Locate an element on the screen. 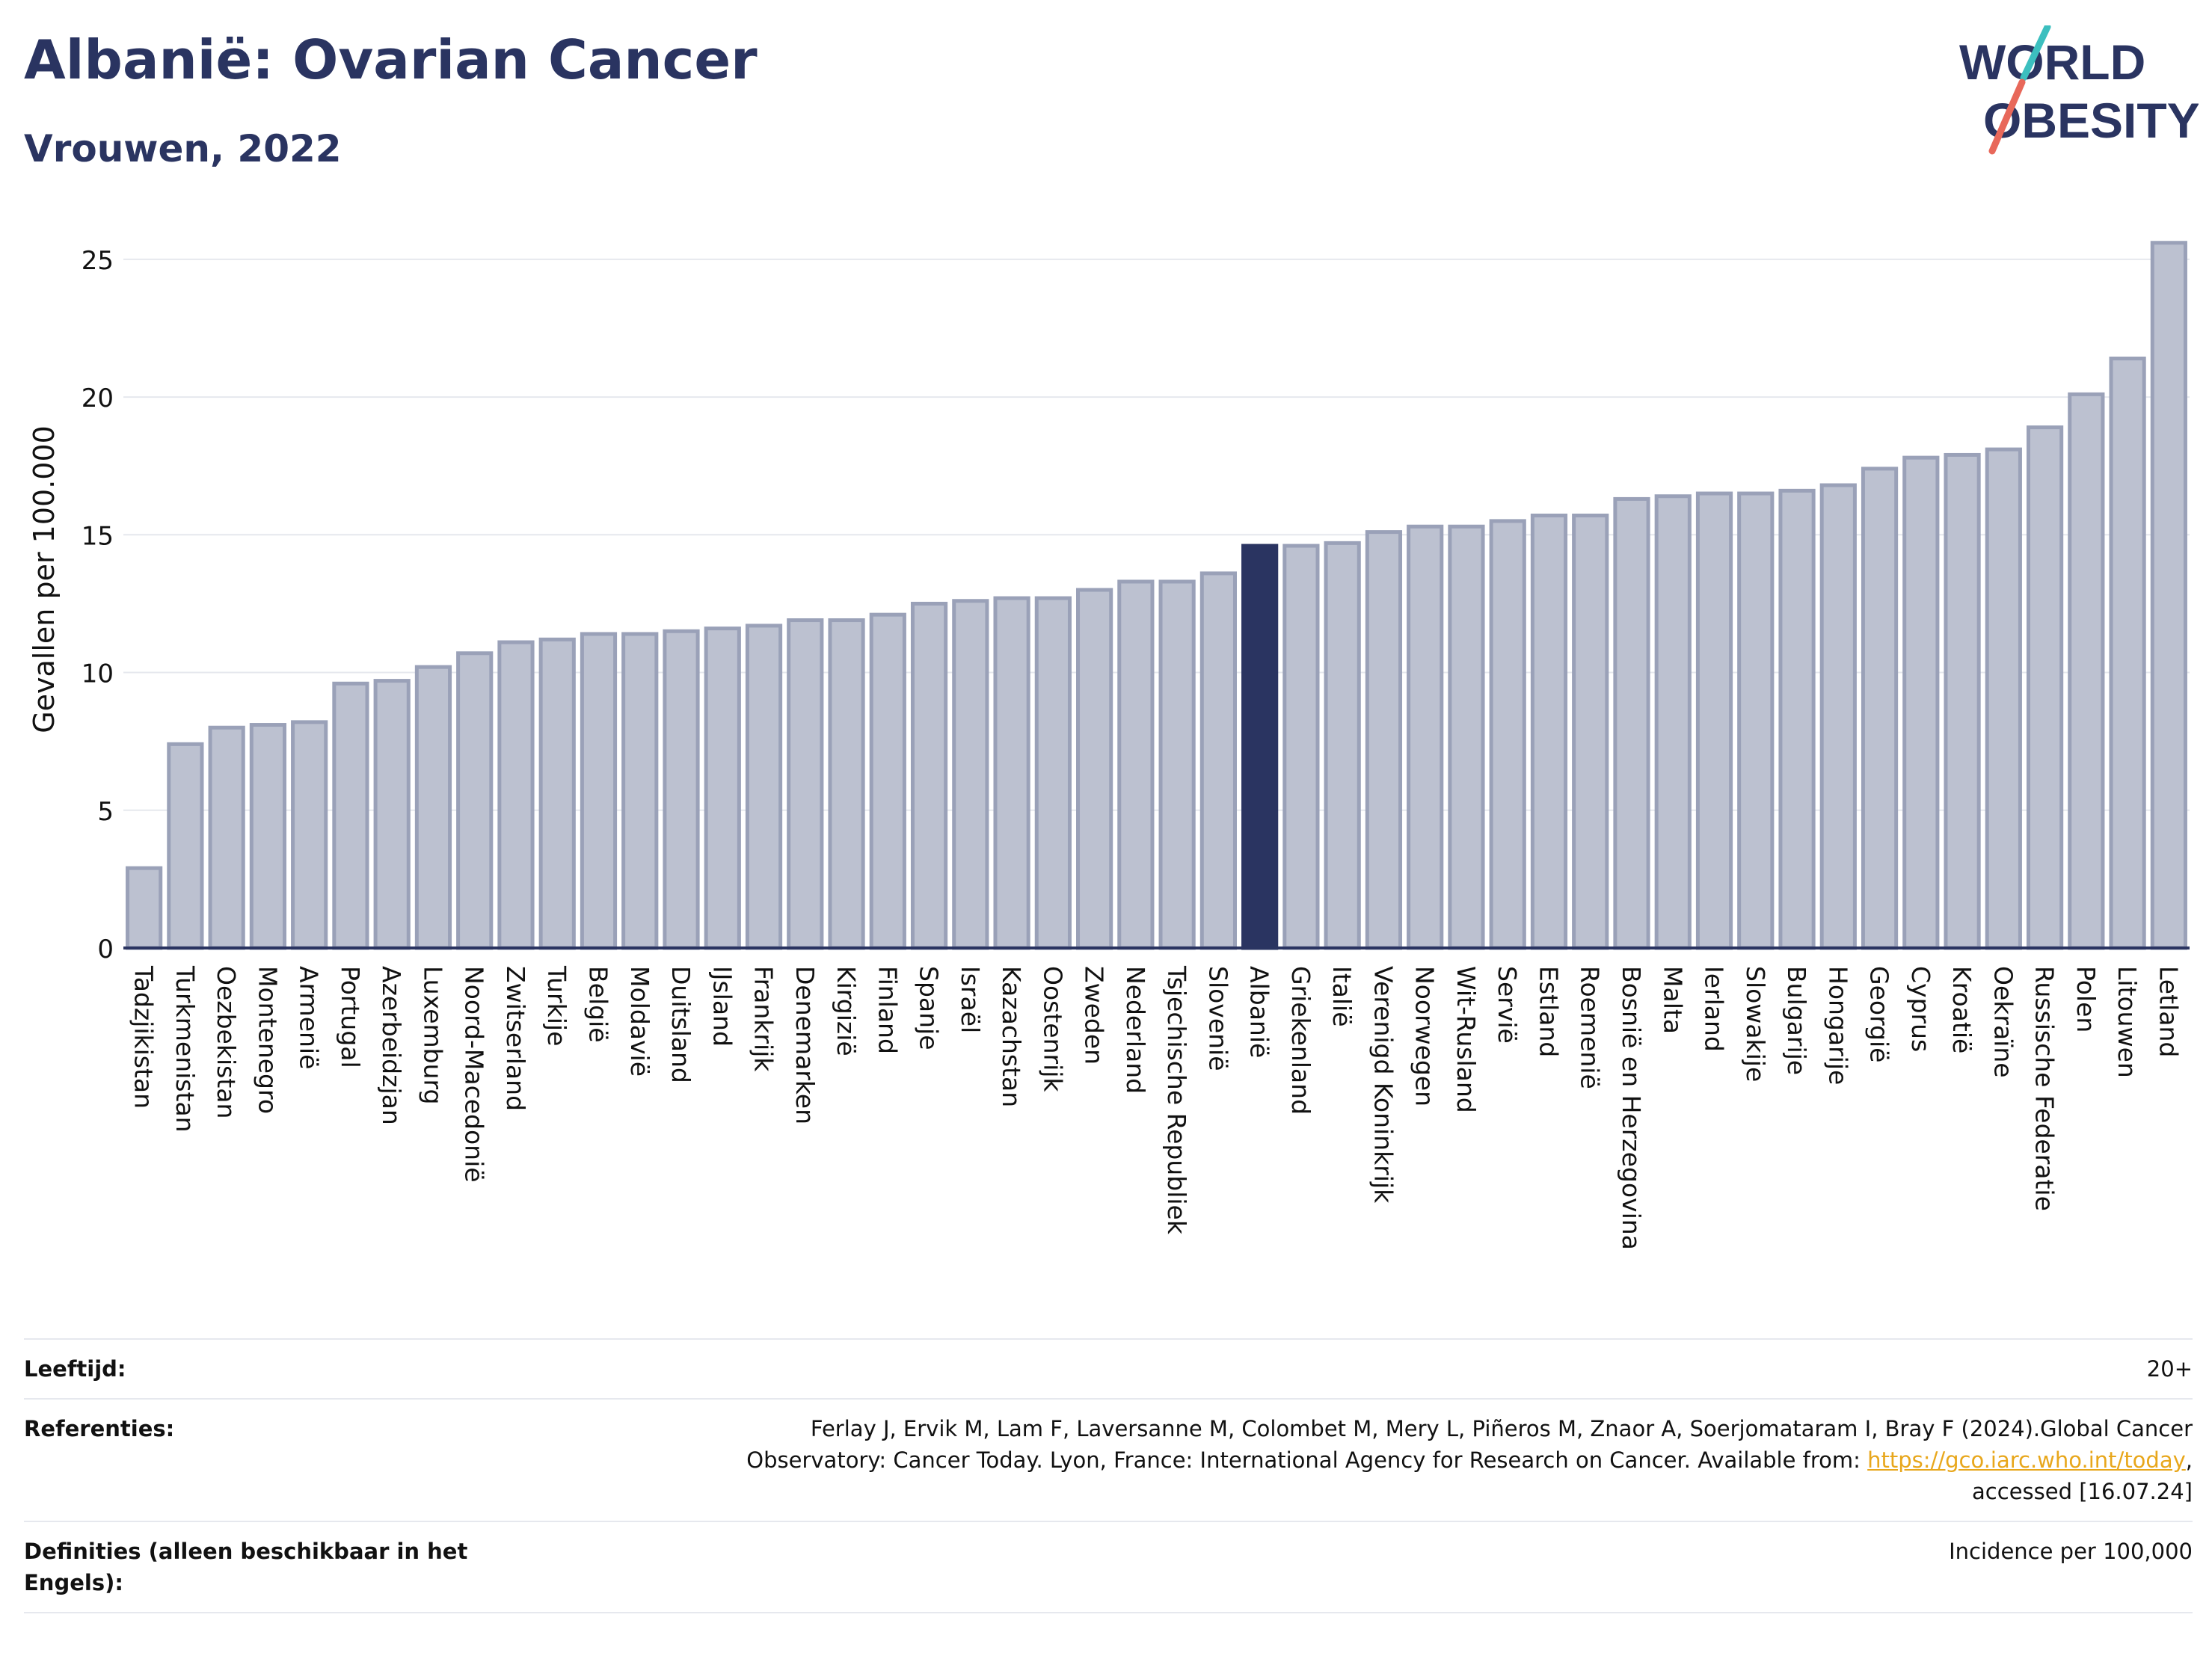 This screenshot has height=1656, width=2212. x-tick-label: Oezbekistan is located at coordinates (226, 1042).